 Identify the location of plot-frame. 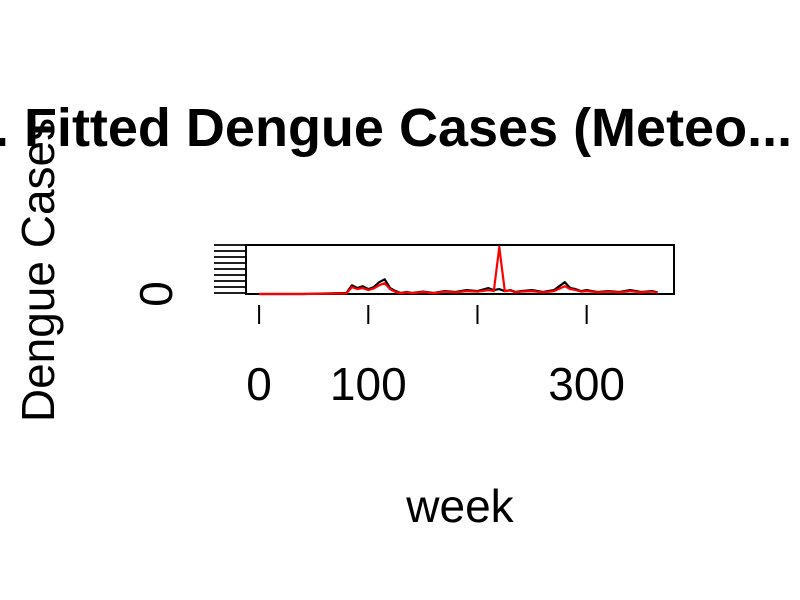
(460, 269).